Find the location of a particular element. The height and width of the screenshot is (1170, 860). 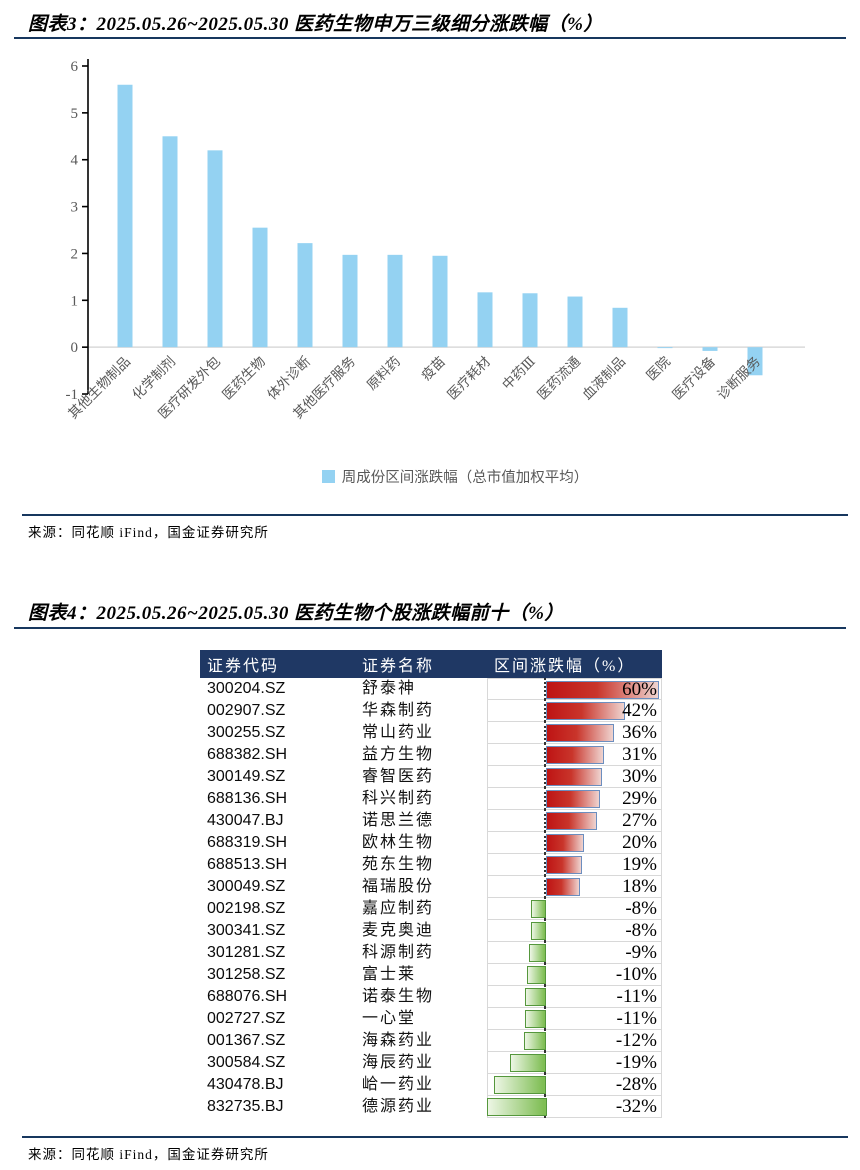

change-value: -9% is located at coordinates (641, 952).